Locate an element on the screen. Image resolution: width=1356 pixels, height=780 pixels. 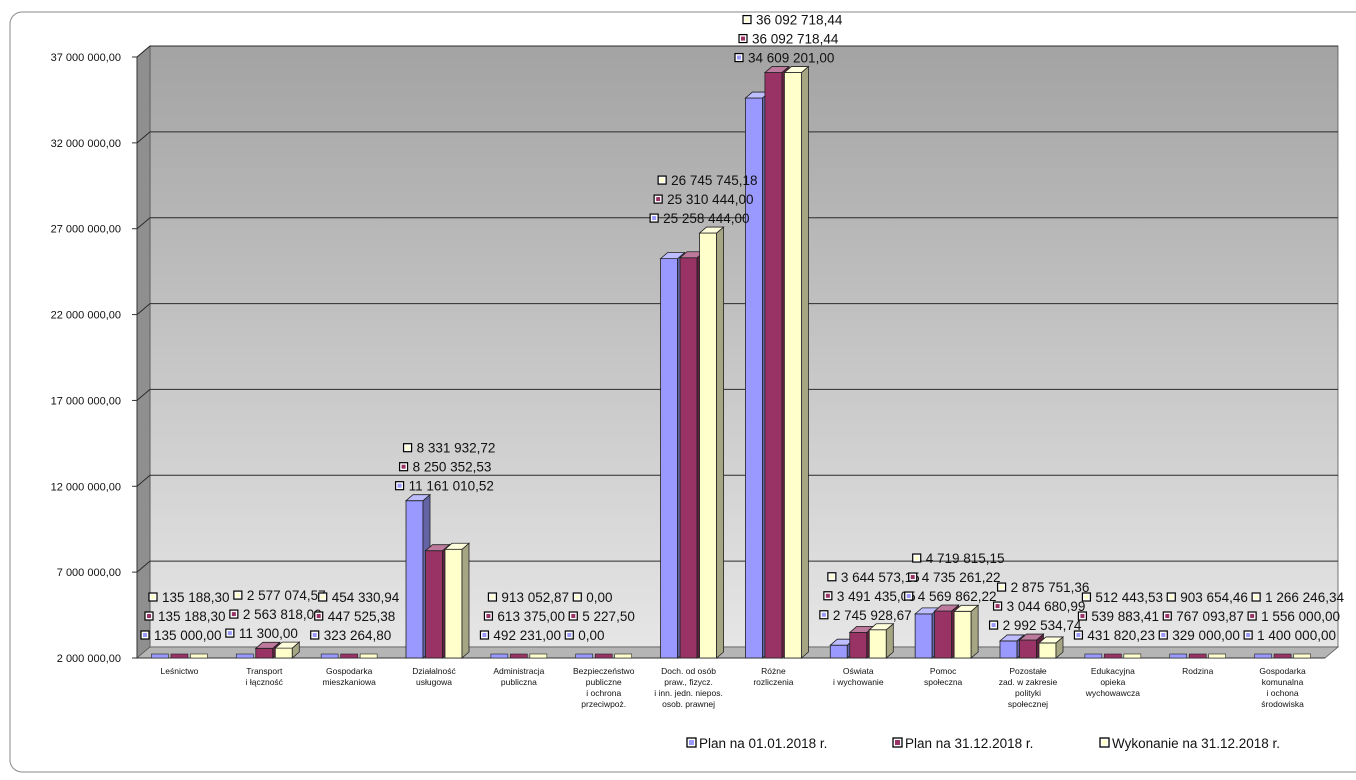
data-label-8-0: 2 745 928,67 is located at coordinates (865, 615).